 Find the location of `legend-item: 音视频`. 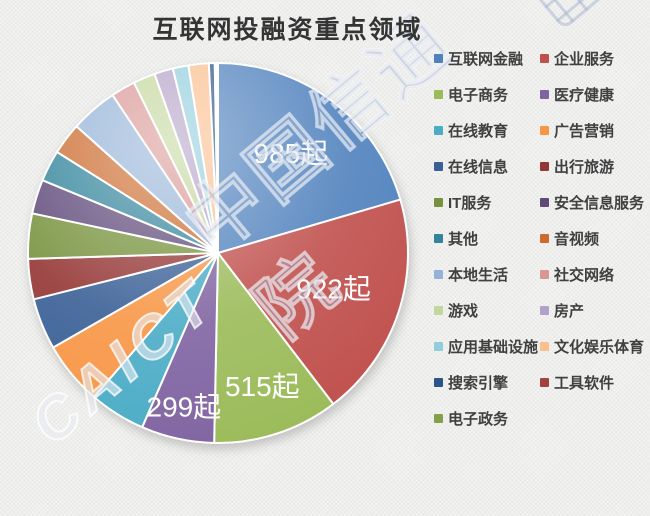

legend-item: 音视频 is located at coordinates (594, 238).